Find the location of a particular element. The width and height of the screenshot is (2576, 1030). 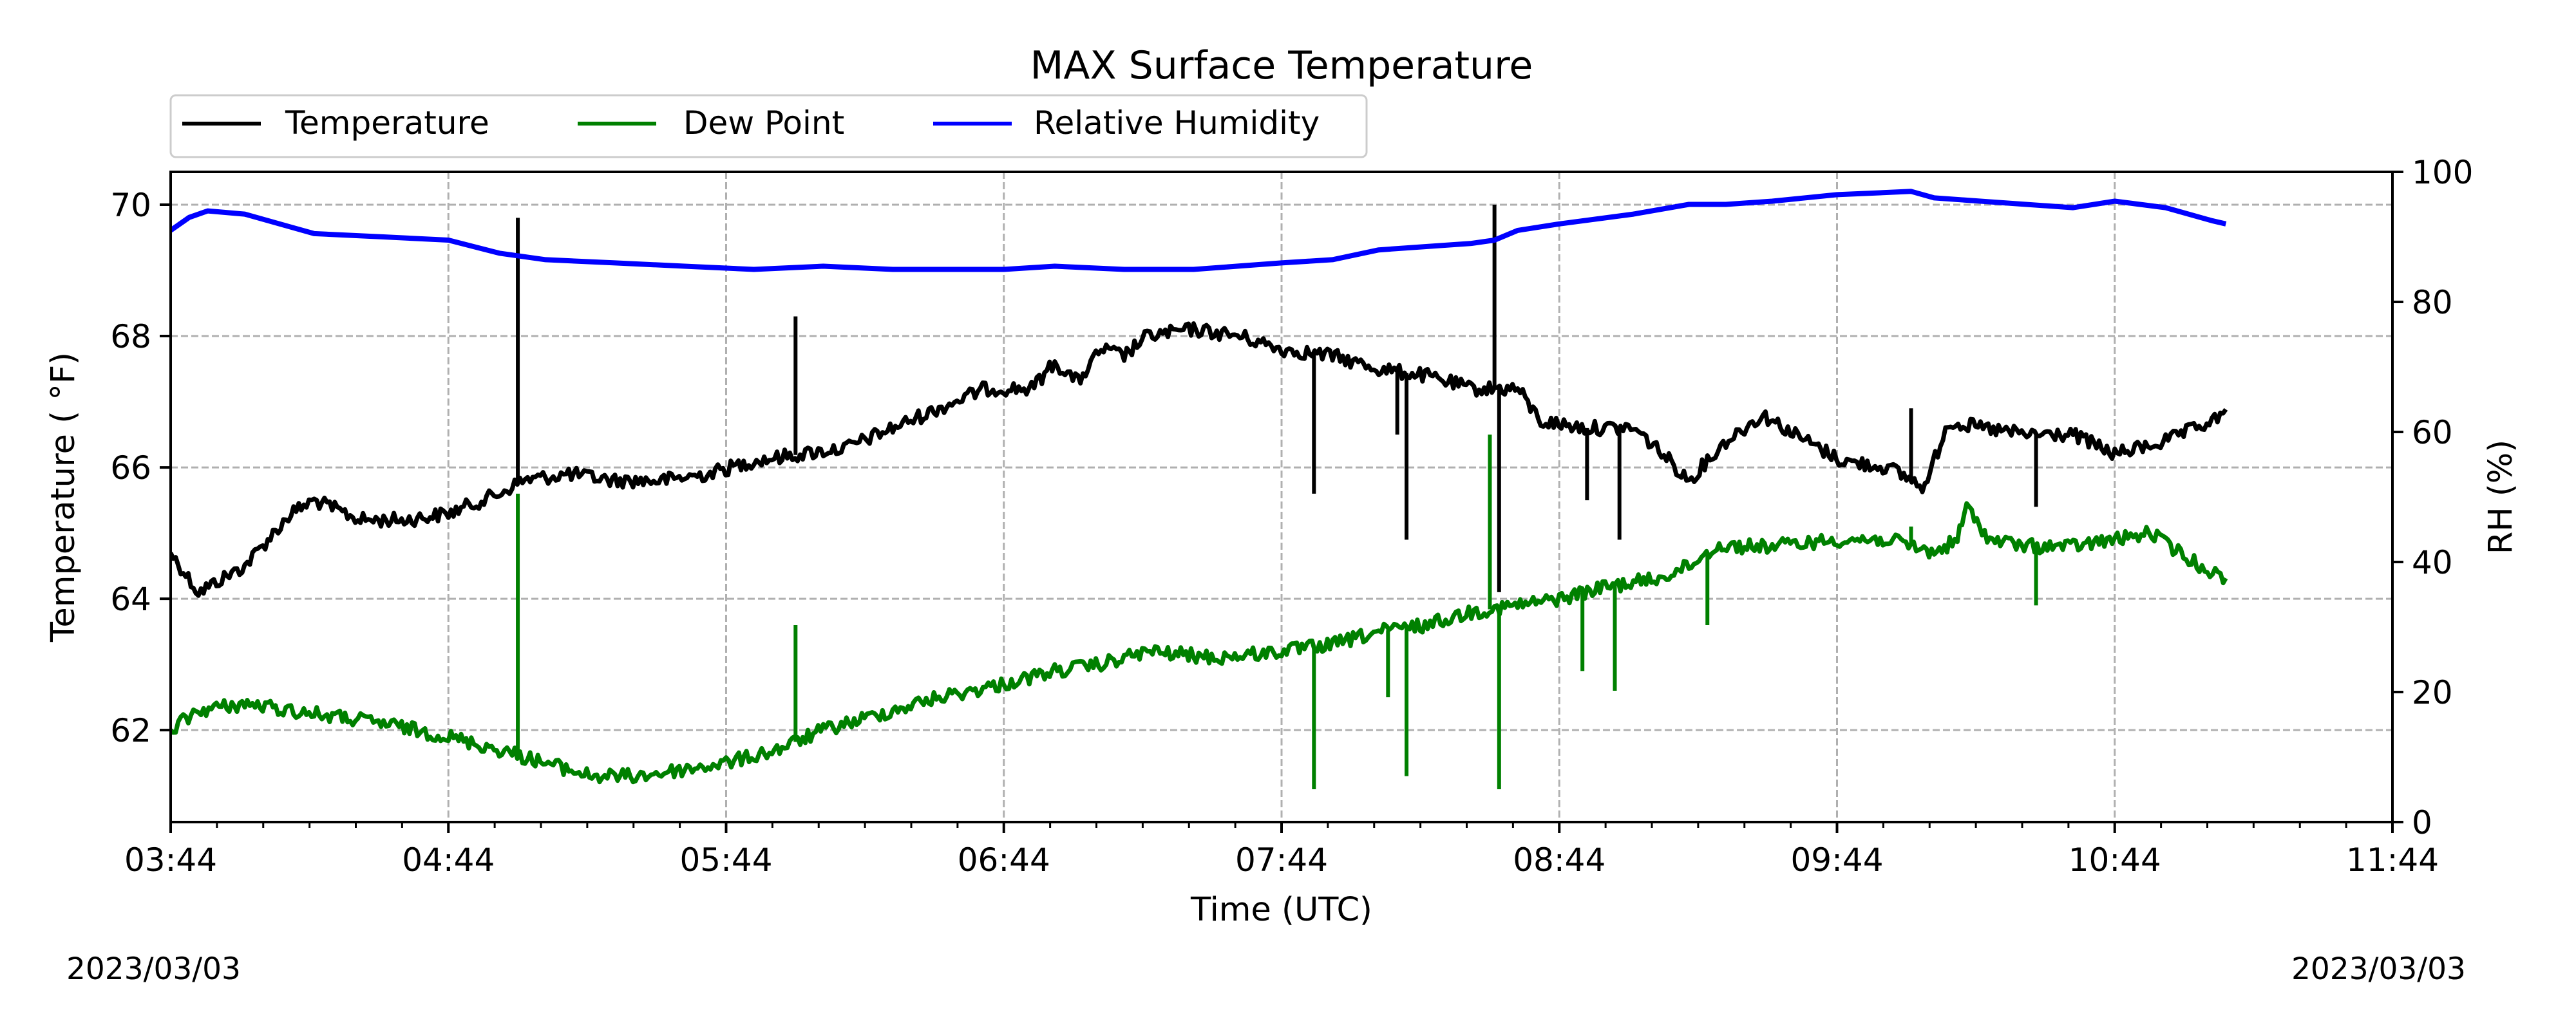

y2-tick-label: 20 is located at coordinates (2432, 693).